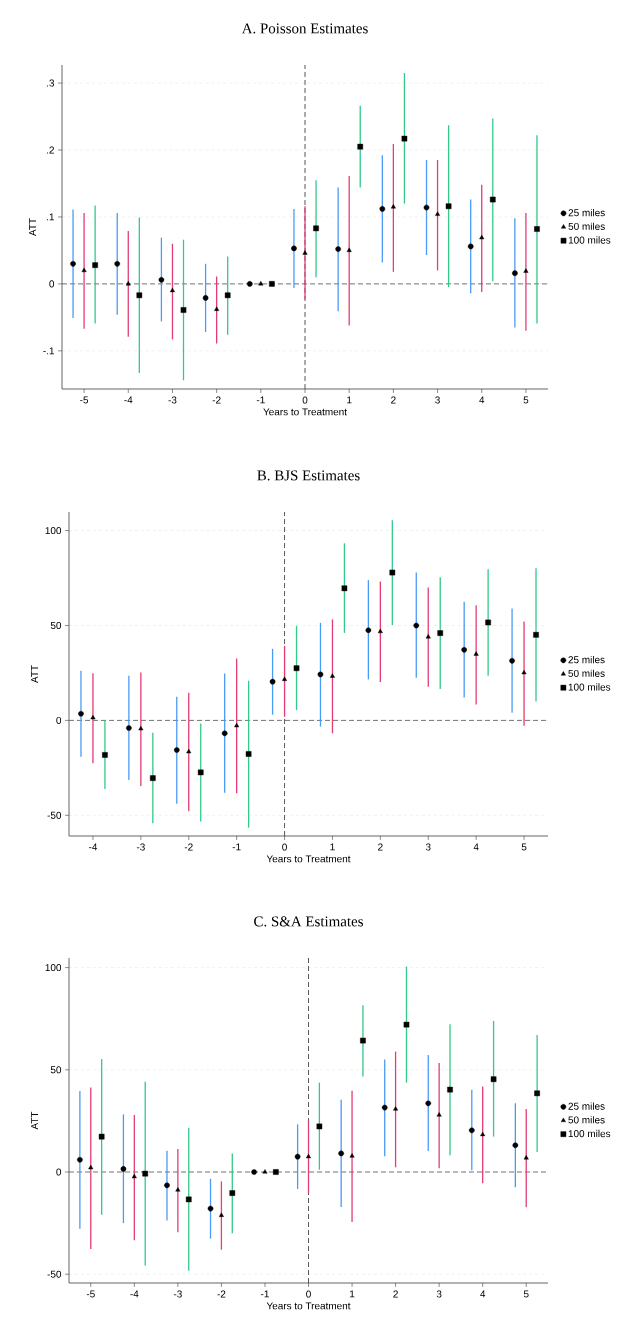 Image resolution: width=632 pixels, height=1326 pixels. I want to click on y-tick-label: .2, so click(50, 150).